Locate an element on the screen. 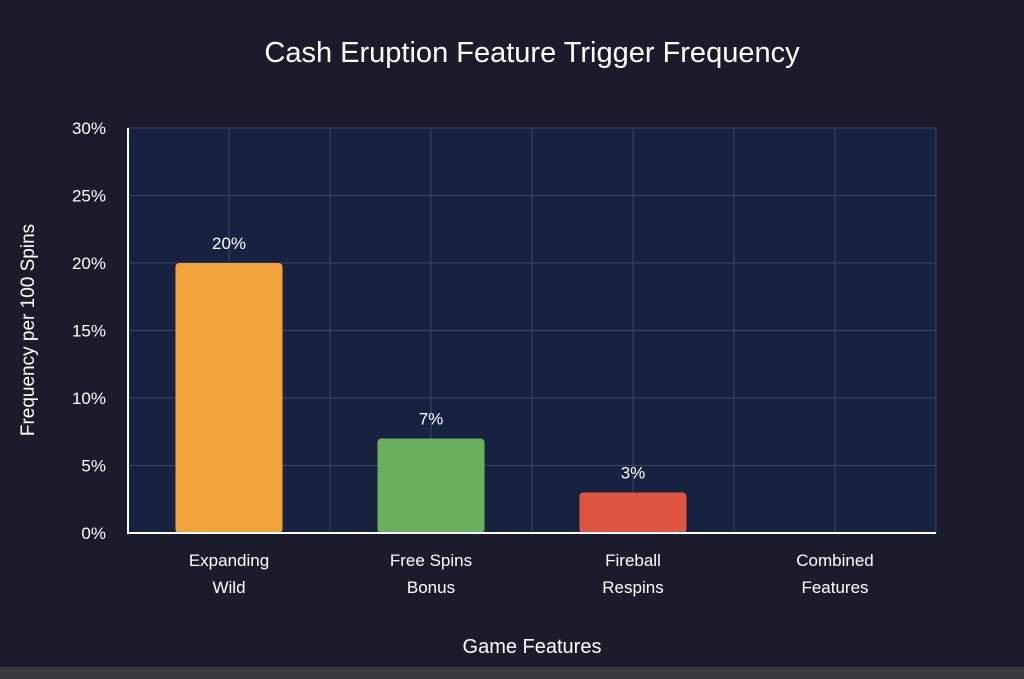  data-label-1: 20% is located at coordinates (229, 243).